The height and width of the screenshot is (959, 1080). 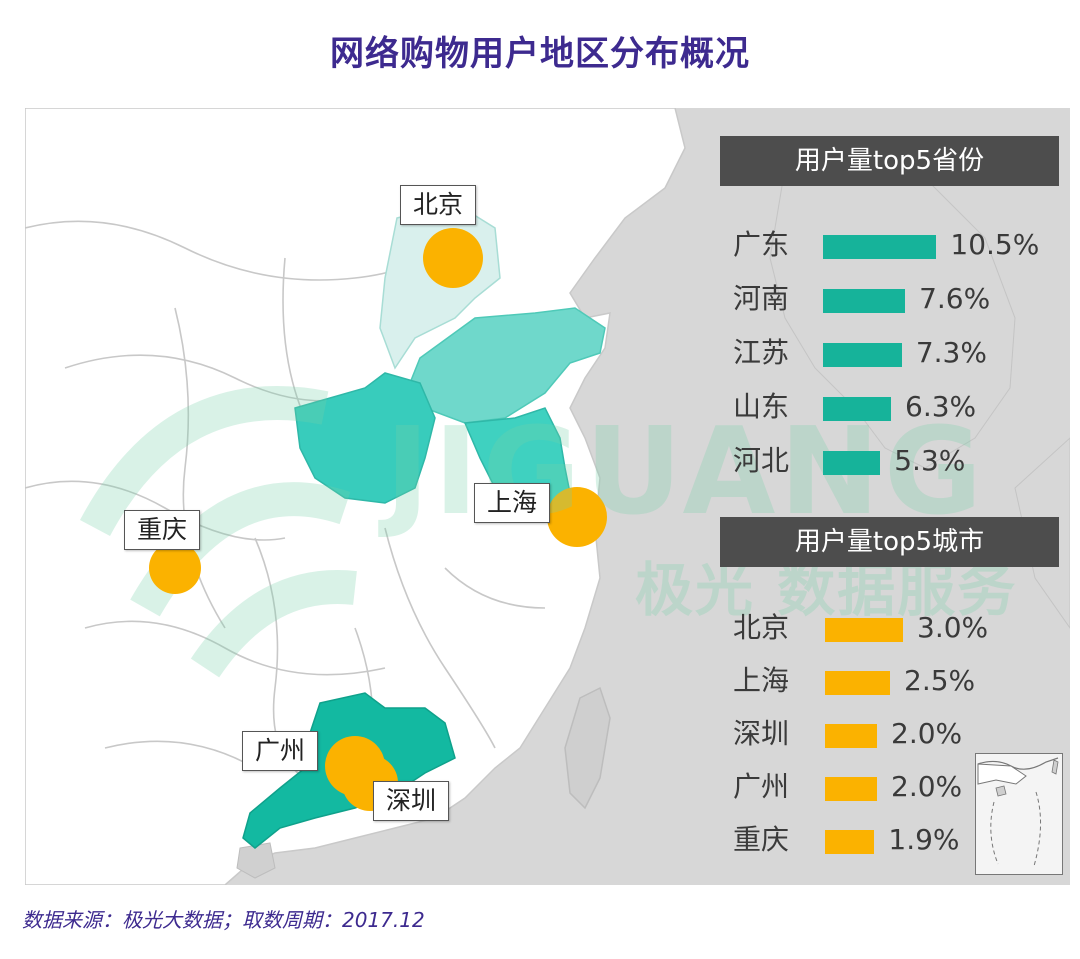 What do you see at coordinates (761, 786) in the screenshot?
I see `city-name: 广州` at bounding box center [761, 786].